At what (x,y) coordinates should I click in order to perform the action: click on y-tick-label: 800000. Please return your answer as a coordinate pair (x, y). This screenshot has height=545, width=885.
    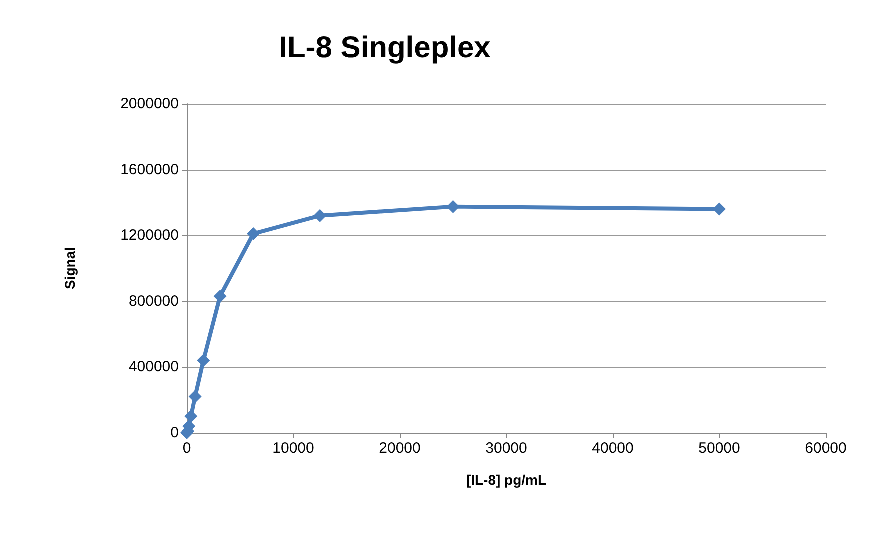
    Looking at the image, I should click on (153, 301).